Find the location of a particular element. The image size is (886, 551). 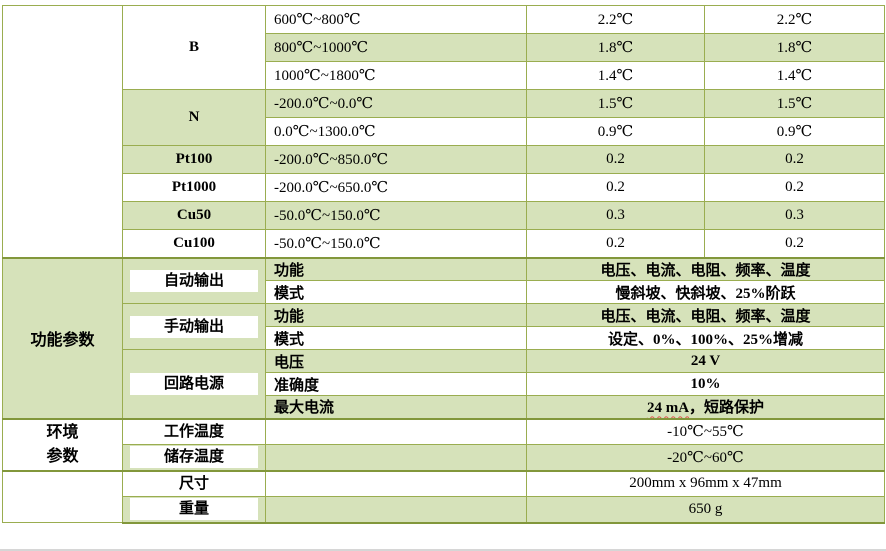

temp-range-cell: 800℃~1000℃ is located at coordinates (396, 47).